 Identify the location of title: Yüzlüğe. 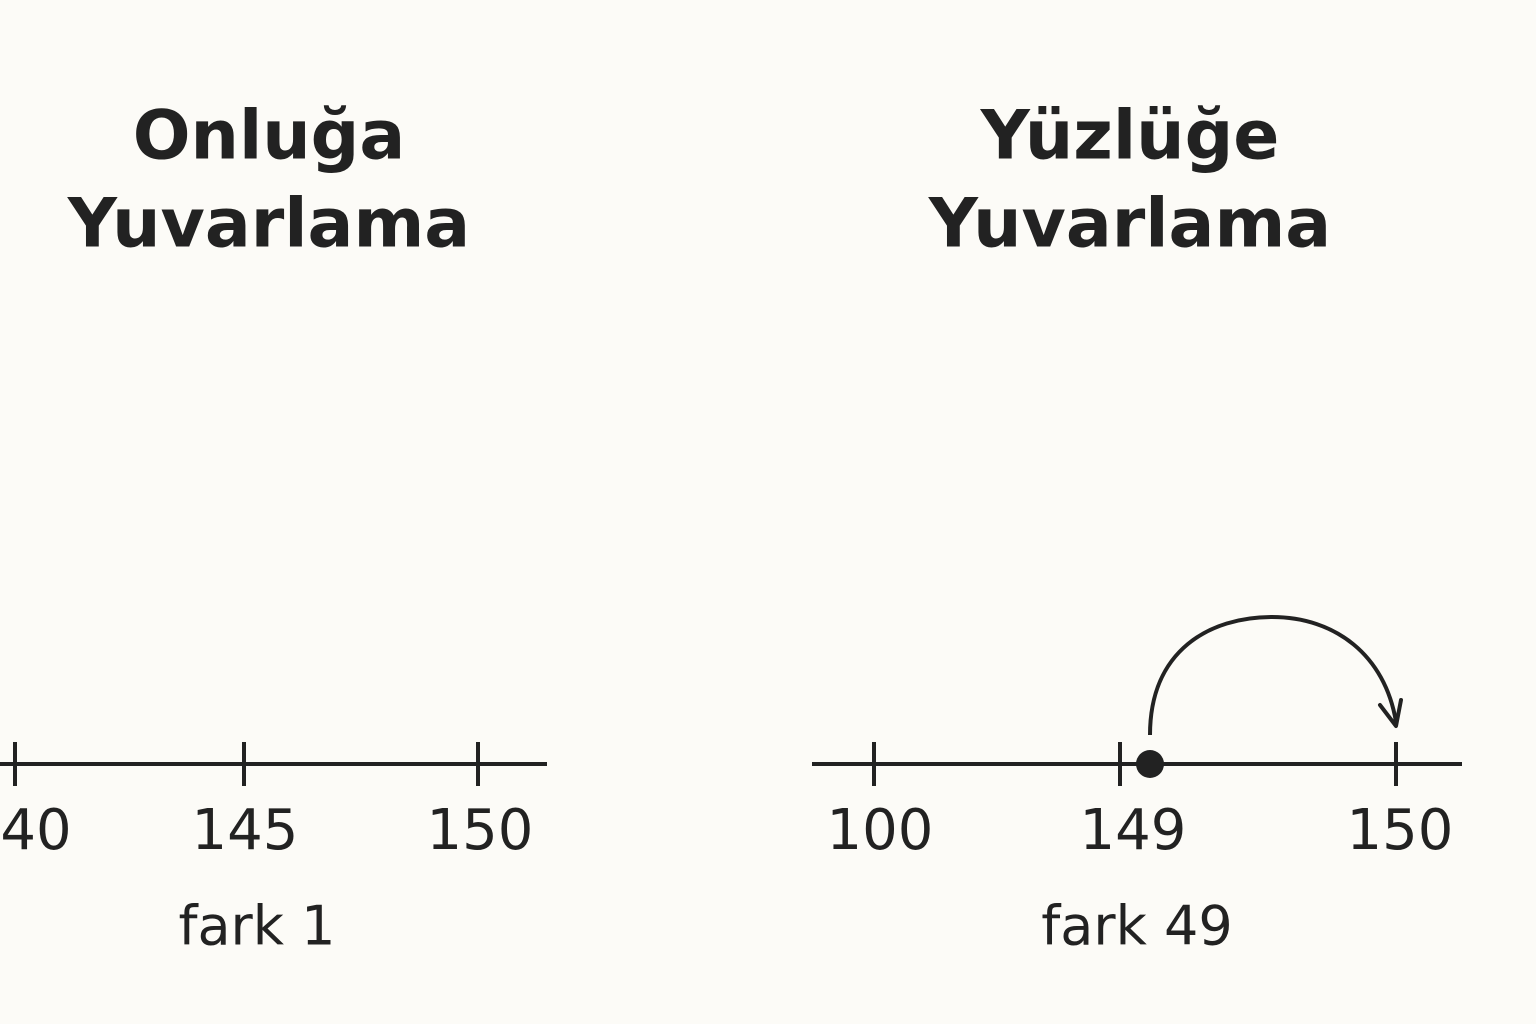
(1130, 136).